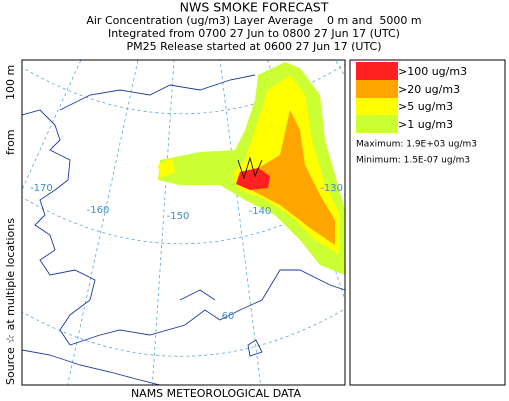 Image resolution: width=509 pixels, height=401 pixels. Describe the element at coordinates (41, 188) in the screenshot. I see `graticule-label: -170` at that location.